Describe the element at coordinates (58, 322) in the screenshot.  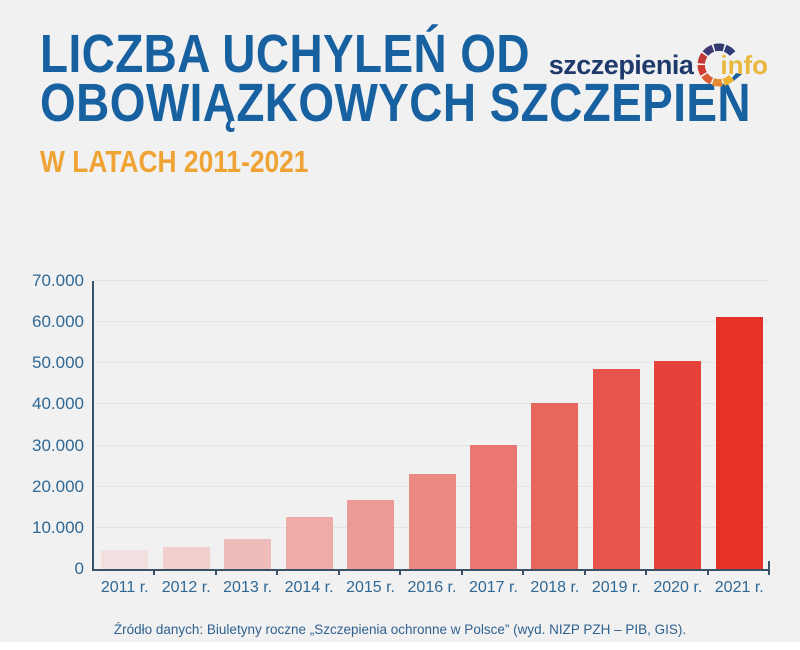
I see `y-axis-label: 60.000` at that location.